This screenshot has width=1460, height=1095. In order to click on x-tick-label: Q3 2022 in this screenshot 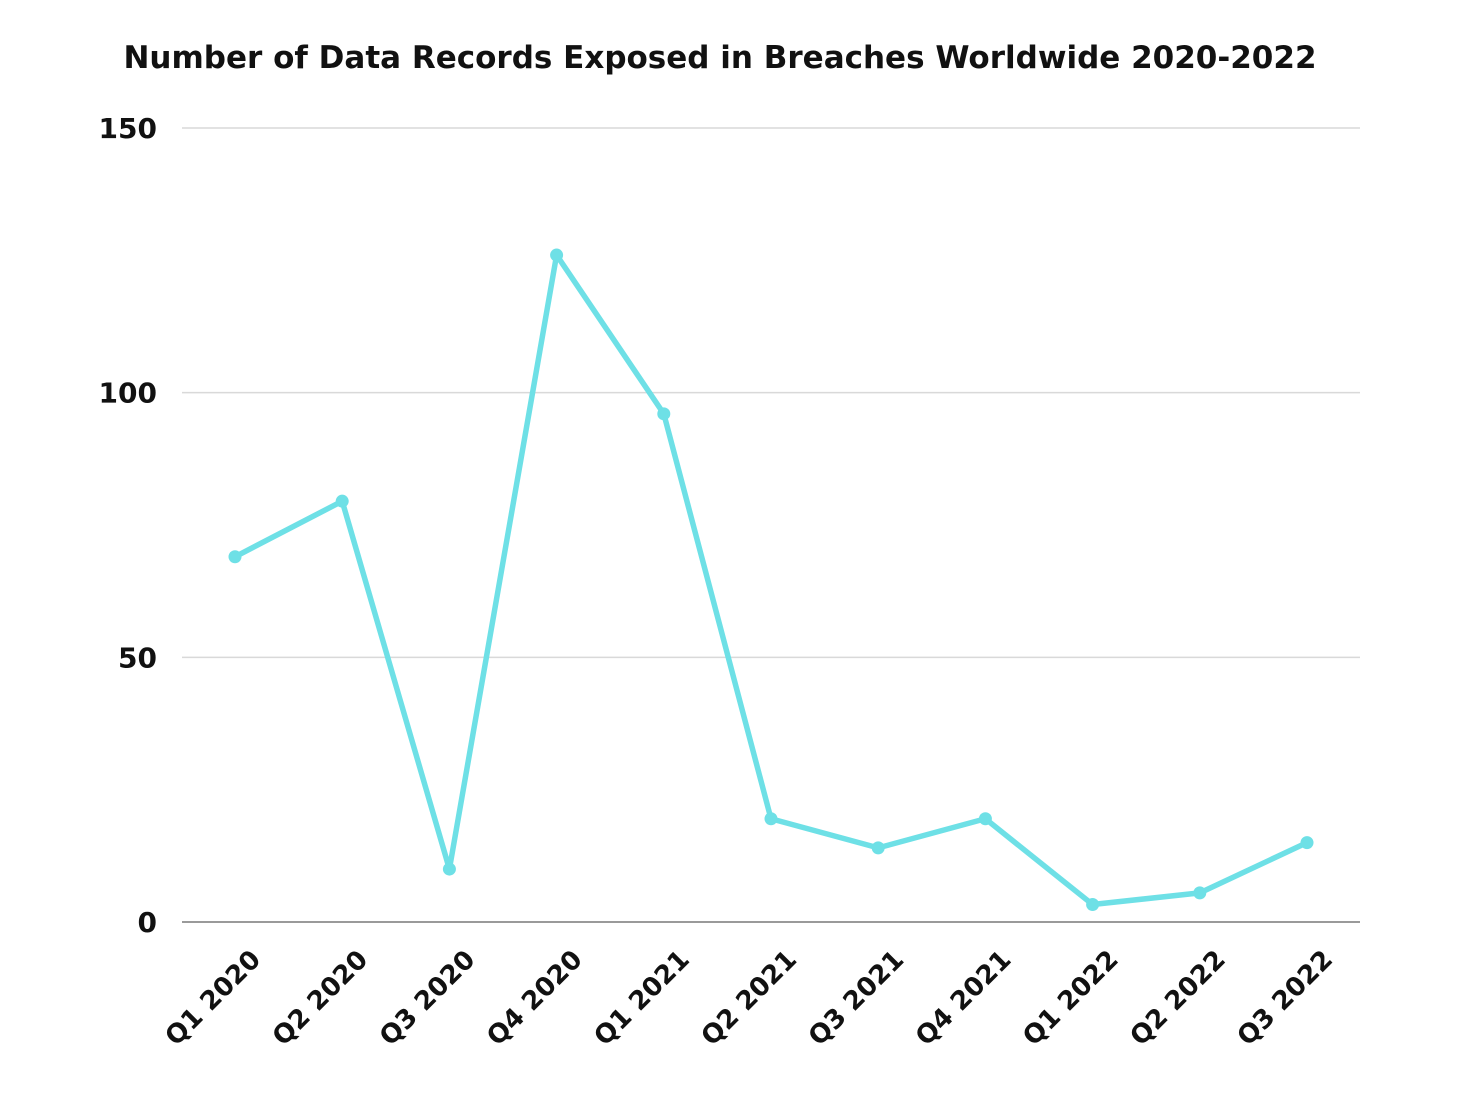, I will do `click(1285, 998)`.